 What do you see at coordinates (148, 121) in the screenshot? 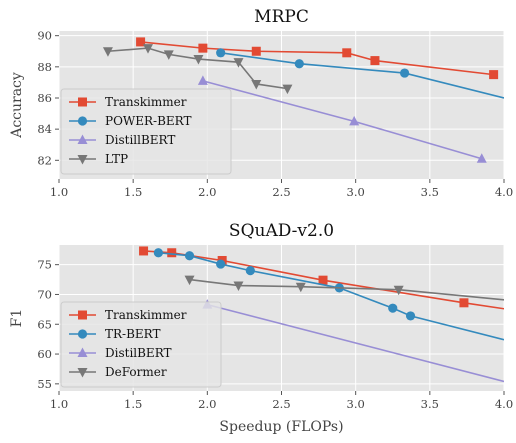
I see `legend-label: POWER-BERT` at bounding box center [148, 121].